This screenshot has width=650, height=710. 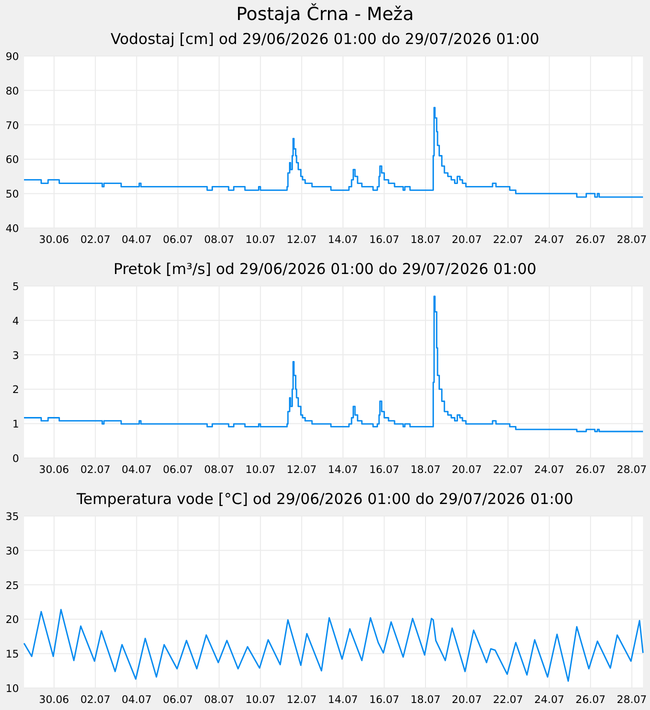 What do you see at coordinates (12, 229) in the screenshot?
I see `y-tick-label: 40` at bounding box center [12, 229].